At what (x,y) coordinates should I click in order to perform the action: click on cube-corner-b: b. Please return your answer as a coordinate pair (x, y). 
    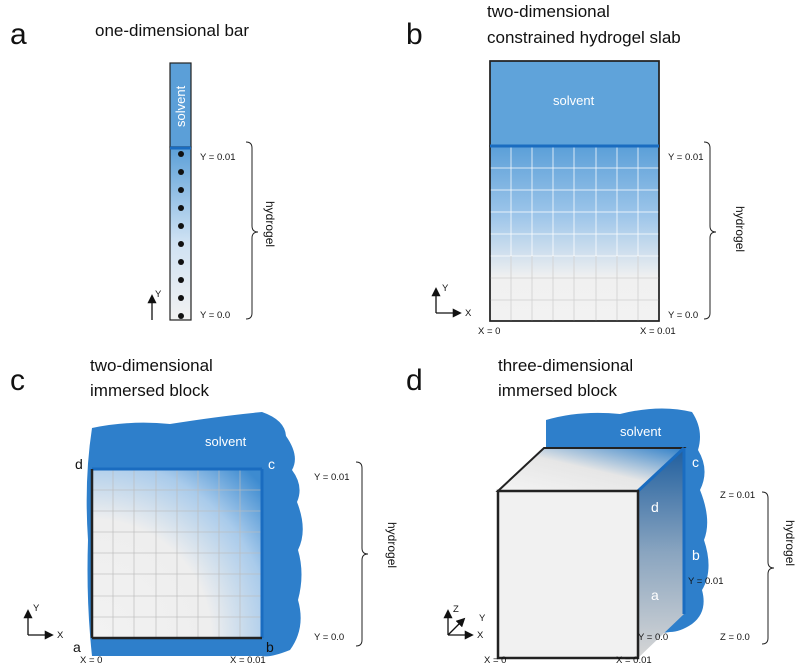
    Looking at the image, I should click on (696, 555).